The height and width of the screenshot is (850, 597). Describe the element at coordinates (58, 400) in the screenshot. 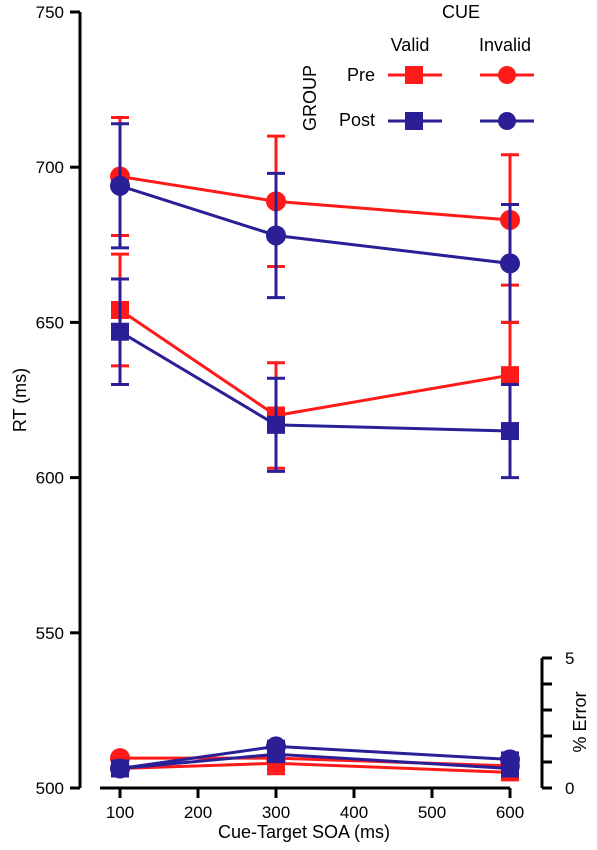

I see `y-axis-ticks: 500 550 600 650 700 750` at that location.